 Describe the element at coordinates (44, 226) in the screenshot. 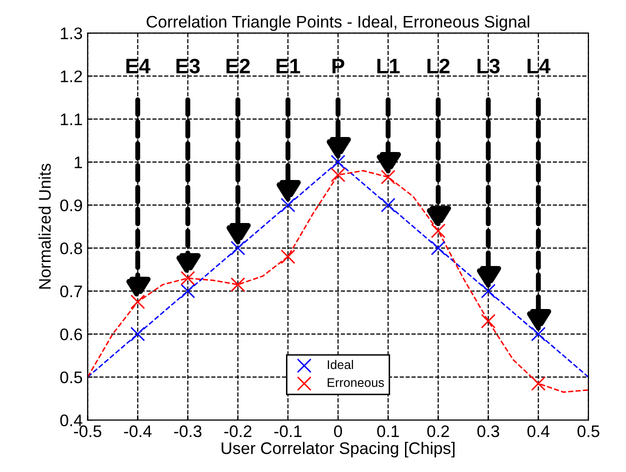

I see `y-axis-title: Normalized Units` at that location.